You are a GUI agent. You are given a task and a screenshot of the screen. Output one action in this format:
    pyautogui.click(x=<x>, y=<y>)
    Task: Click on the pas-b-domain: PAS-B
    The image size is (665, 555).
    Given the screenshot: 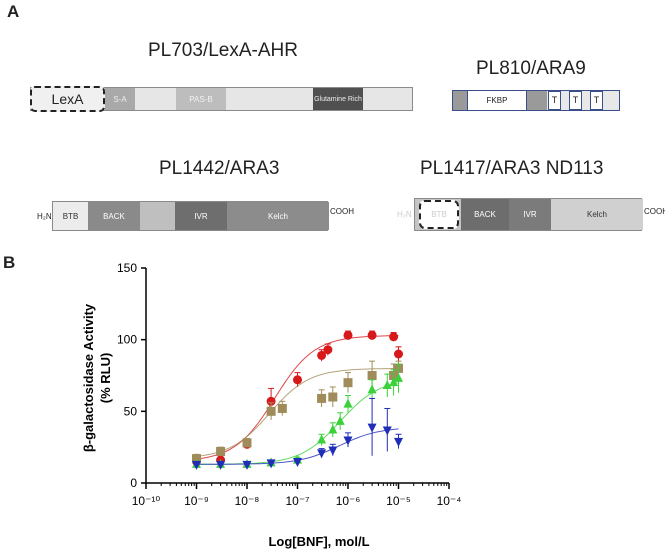 What is the action you would take?
    pyautogui.click(x=201, y=99)
    